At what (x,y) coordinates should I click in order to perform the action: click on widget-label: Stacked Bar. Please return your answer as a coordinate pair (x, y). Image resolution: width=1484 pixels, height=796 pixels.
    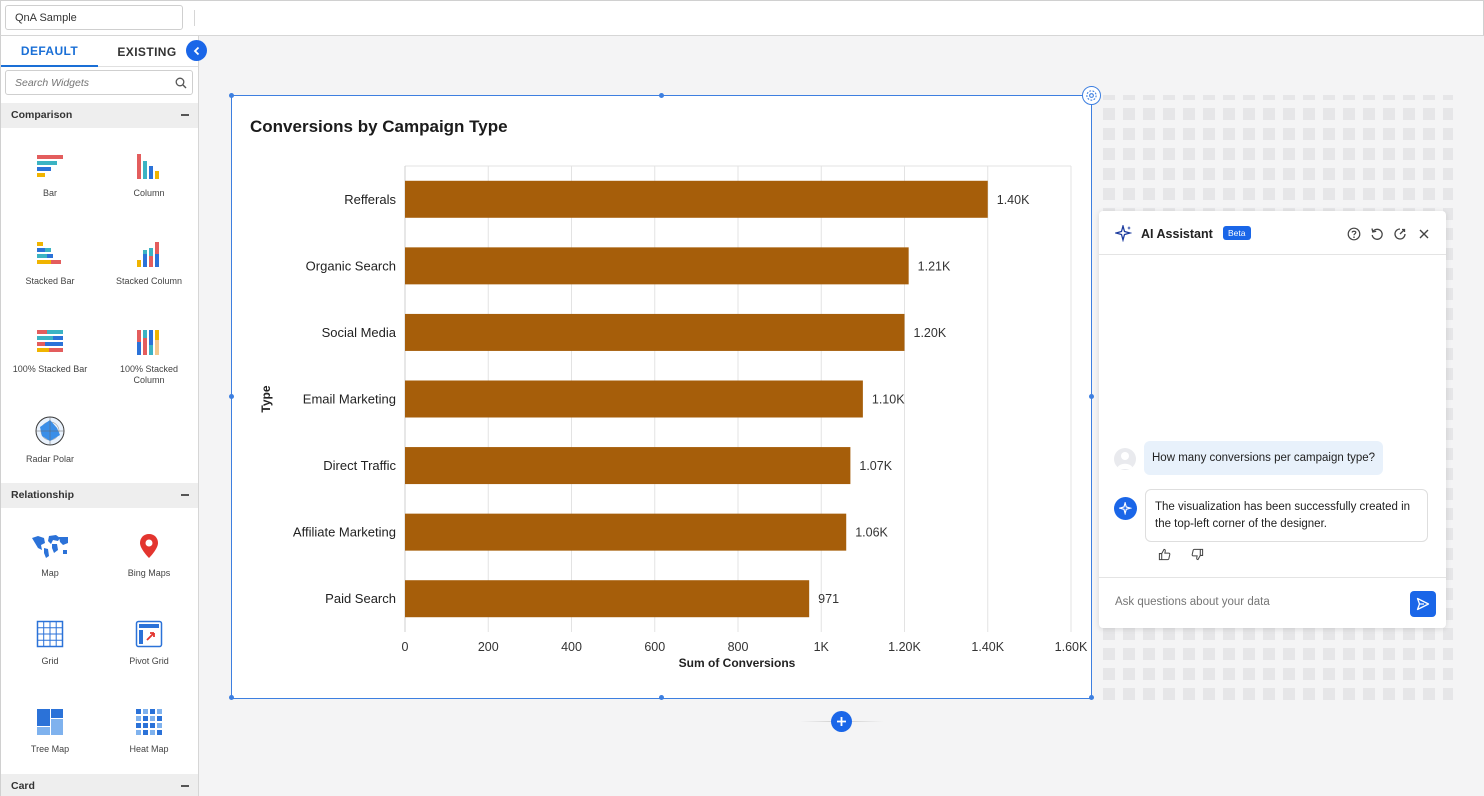
    Looking at the image, I should click on (50, 281).